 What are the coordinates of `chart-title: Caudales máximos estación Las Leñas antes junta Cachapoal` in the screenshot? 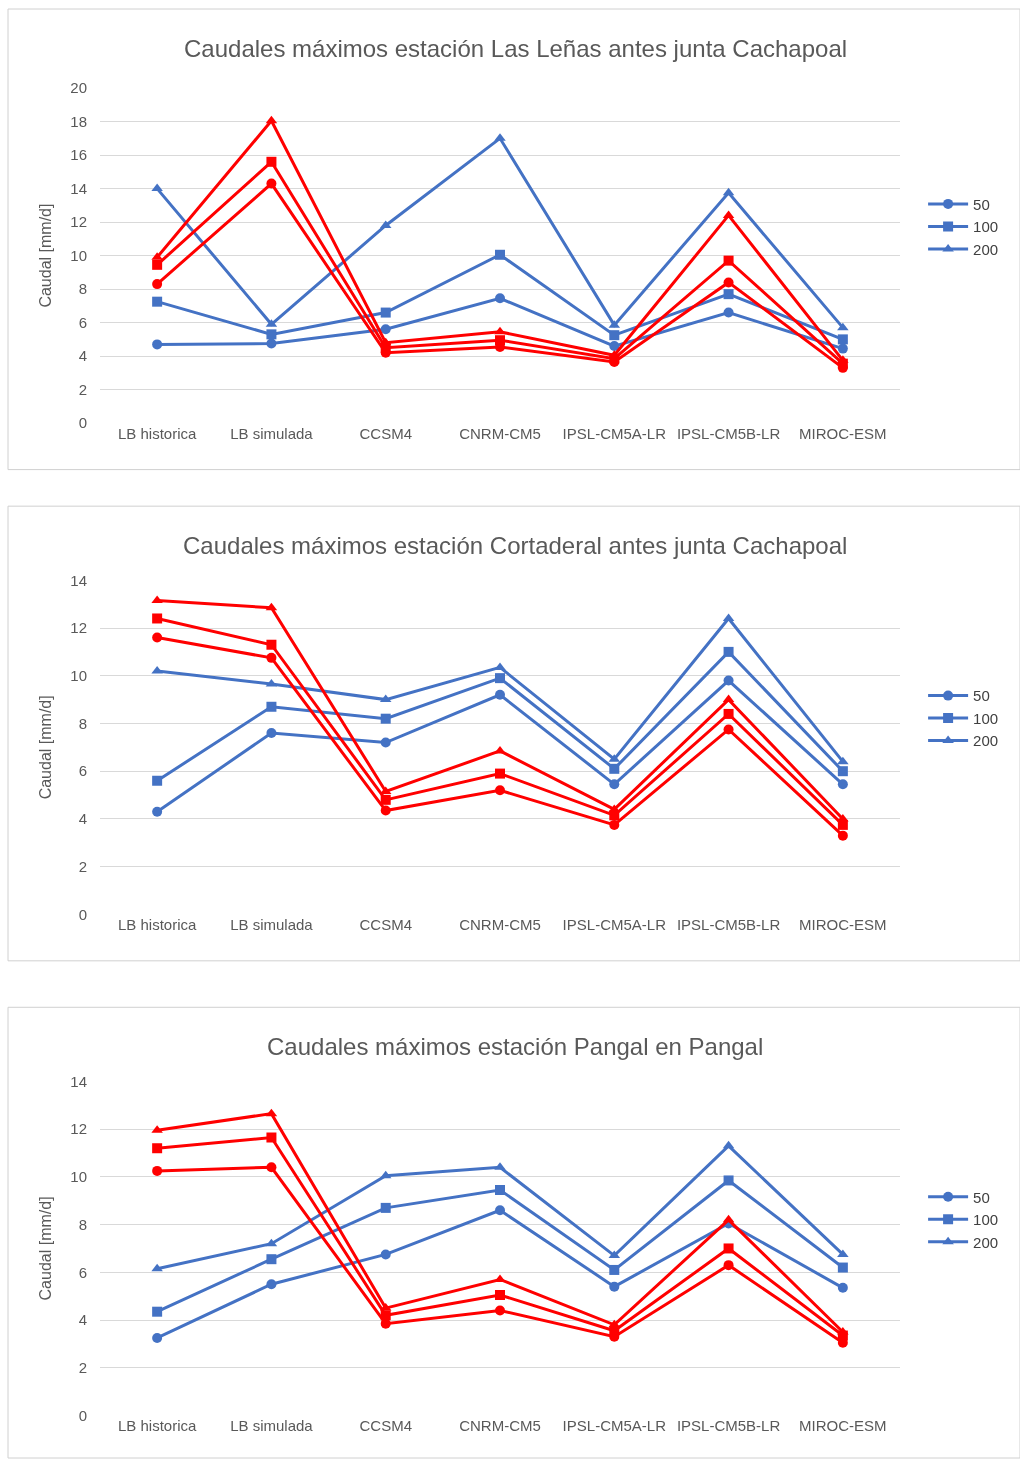 It's located at (516, 48).